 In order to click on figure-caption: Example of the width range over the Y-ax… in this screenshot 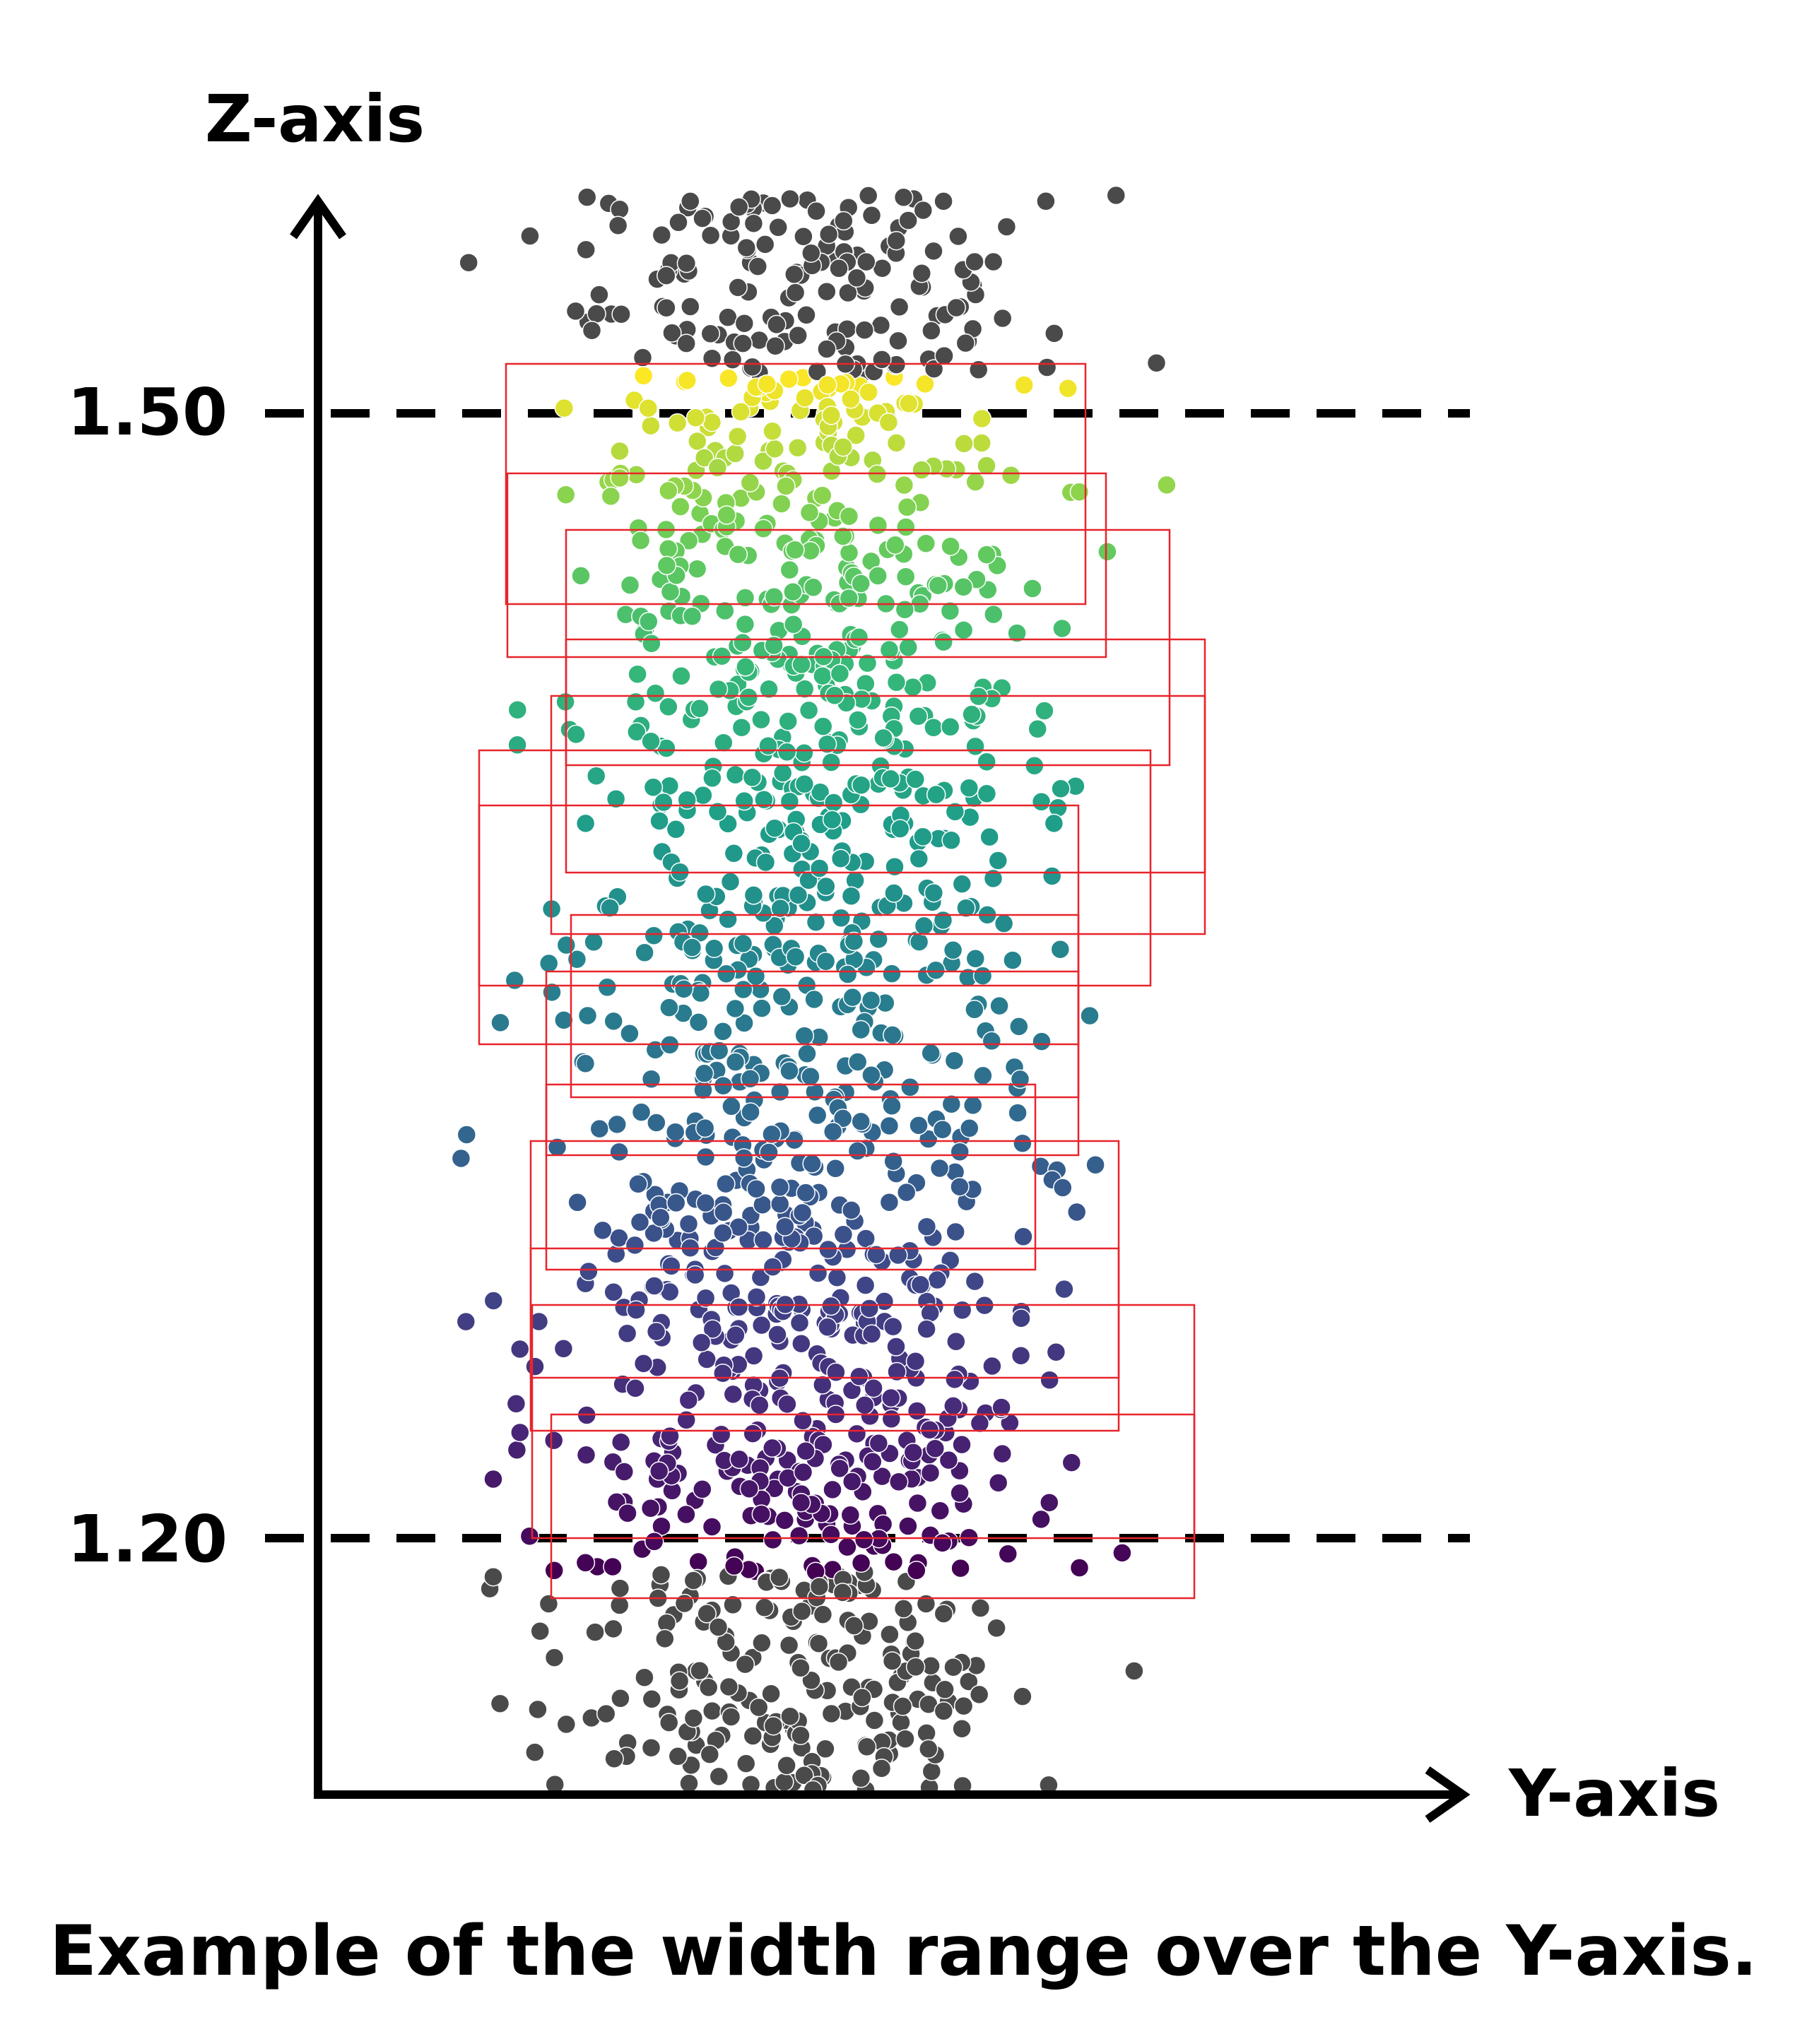, I will do `click(903, 1951)`.